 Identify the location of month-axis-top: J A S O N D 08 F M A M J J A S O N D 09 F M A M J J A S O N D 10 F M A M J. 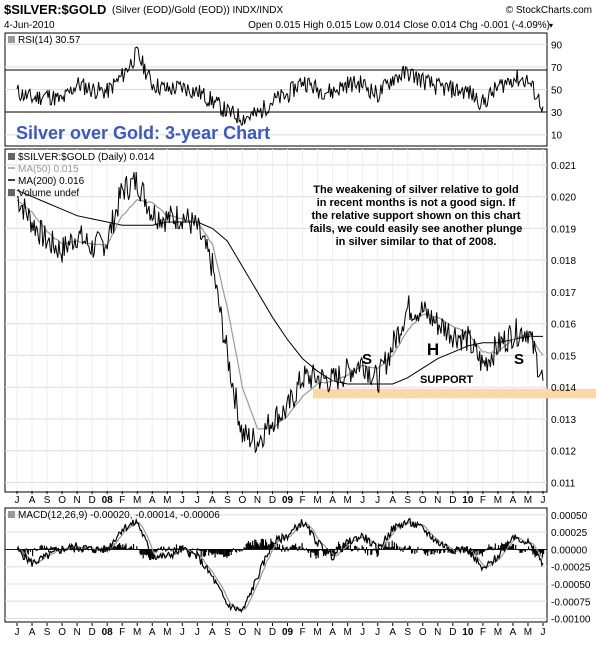
(280, 498).